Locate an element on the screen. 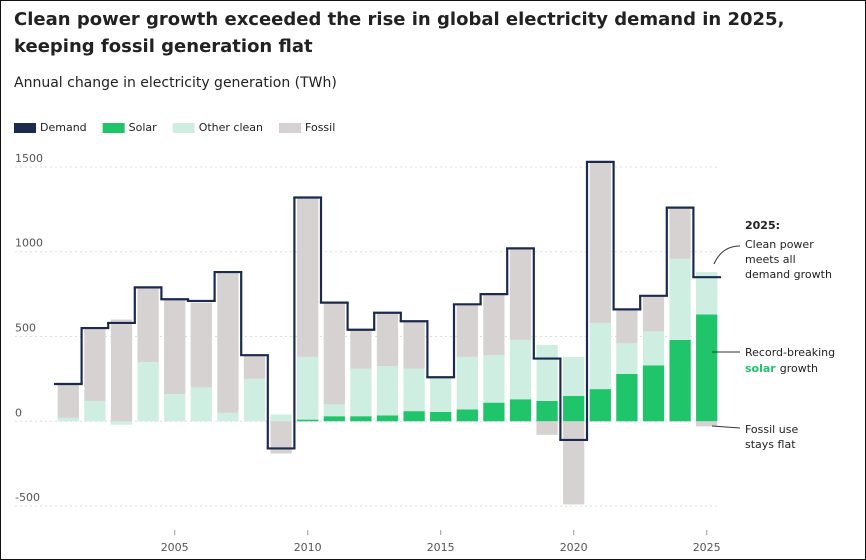 Image resolution: width=866 pixels, height=560 pixels. annotation: Fossil use is located at coordinates (771, 429).